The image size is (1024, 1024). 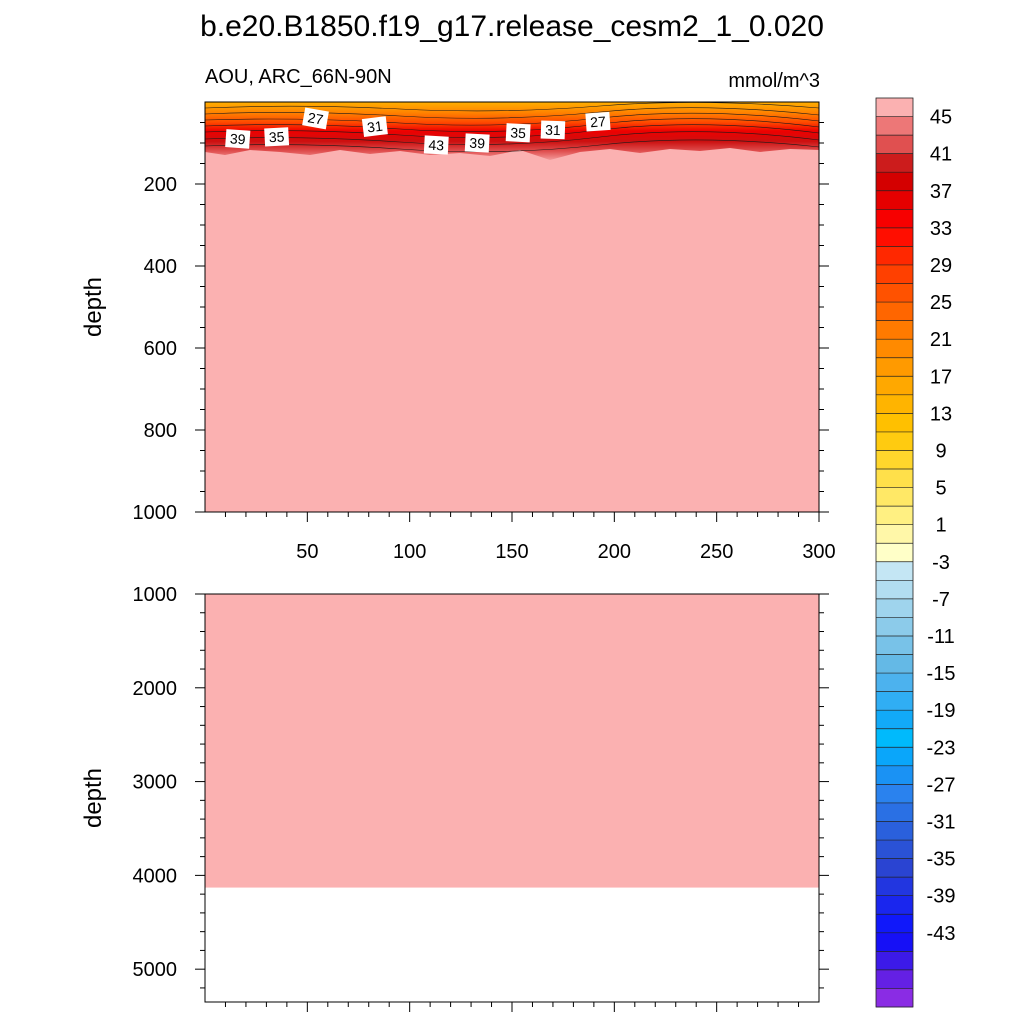 I want to click on colorbar-label: 9, so click(x=940, y=451).